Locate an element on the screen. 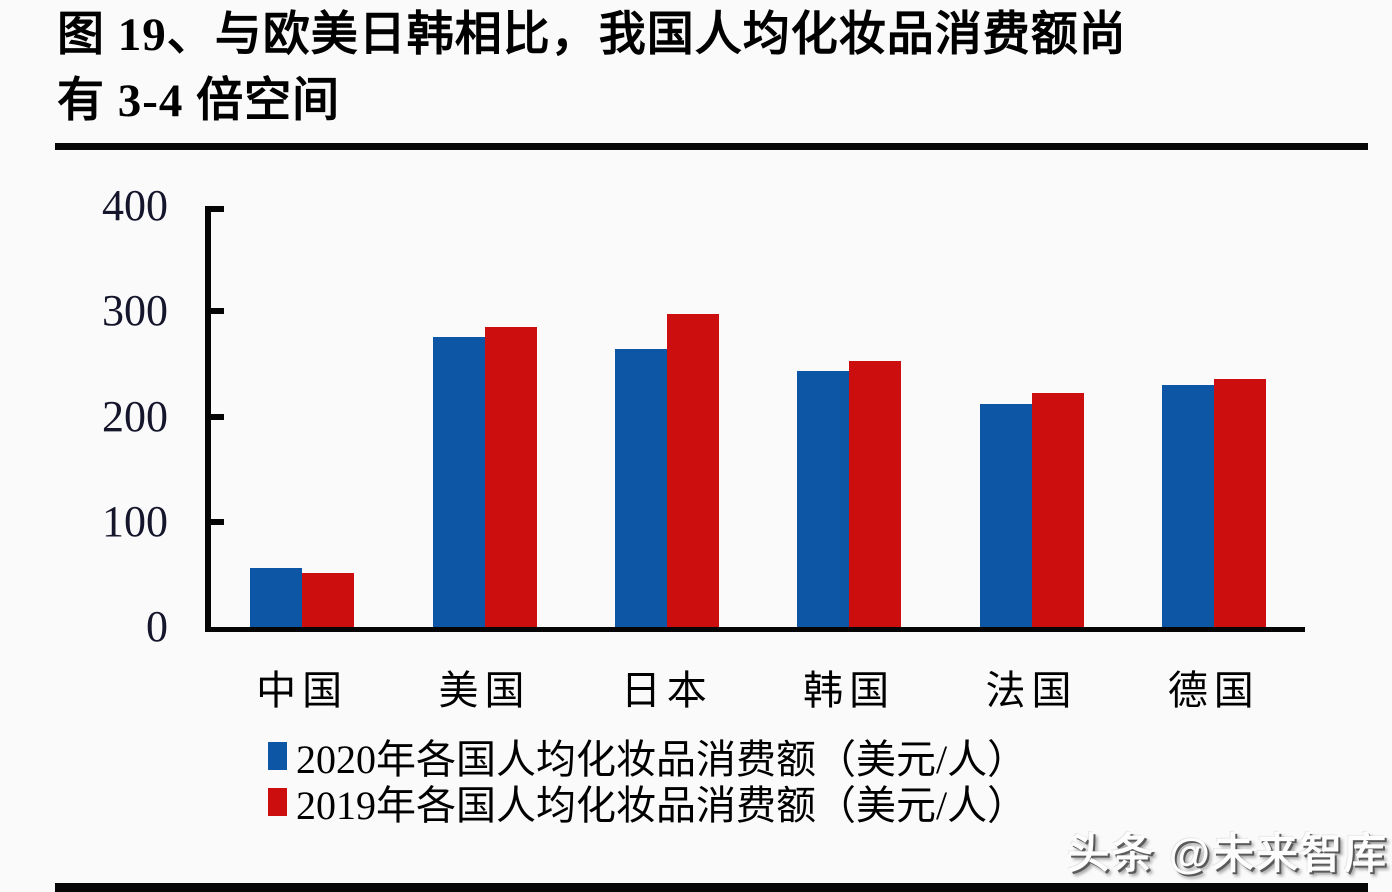  x-axis-label-4: 韩国 is located at coordinates (849, 690).